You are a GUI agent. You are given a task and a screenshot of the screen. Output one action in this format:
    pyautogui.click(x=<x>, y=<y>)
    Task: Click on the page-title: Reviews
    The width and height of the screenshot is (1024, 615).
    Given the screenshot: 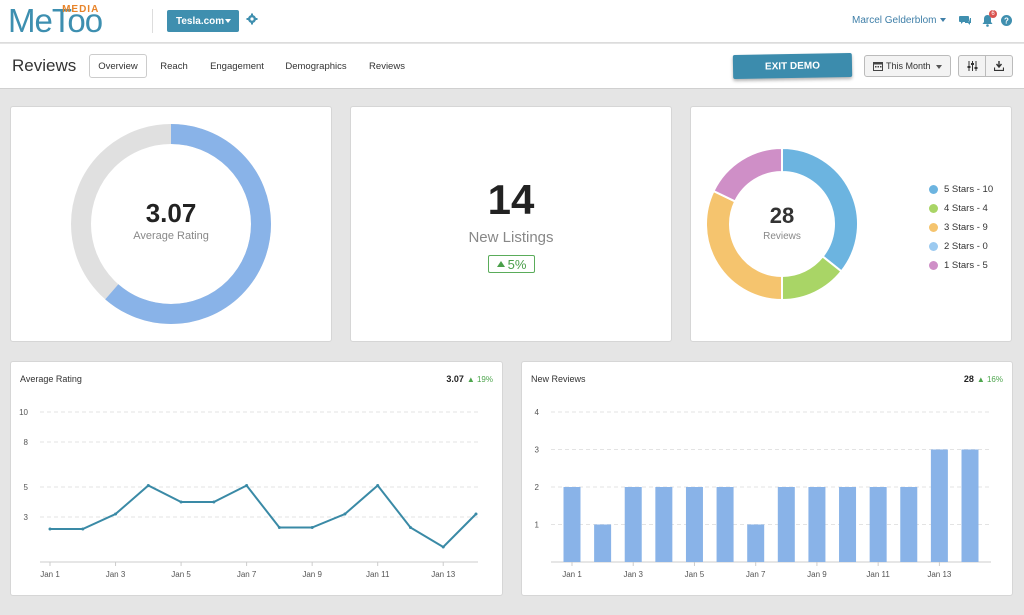 What is the action you would take?
    pyautogui.click(x=44, y=65)
    